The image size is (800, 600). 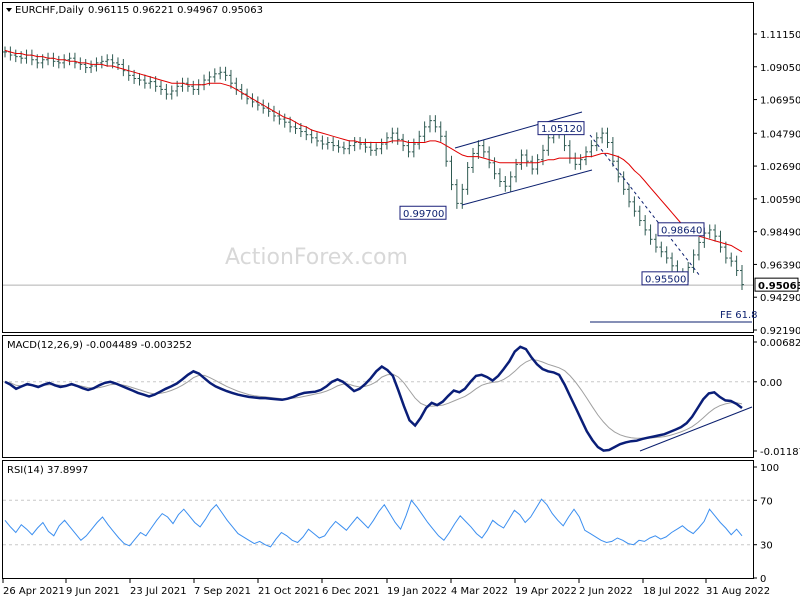 What do you see at coordinates (779, 286) in the screenshot?
I see `current-price-label: 0.95063` at bounding box center [779, 286].